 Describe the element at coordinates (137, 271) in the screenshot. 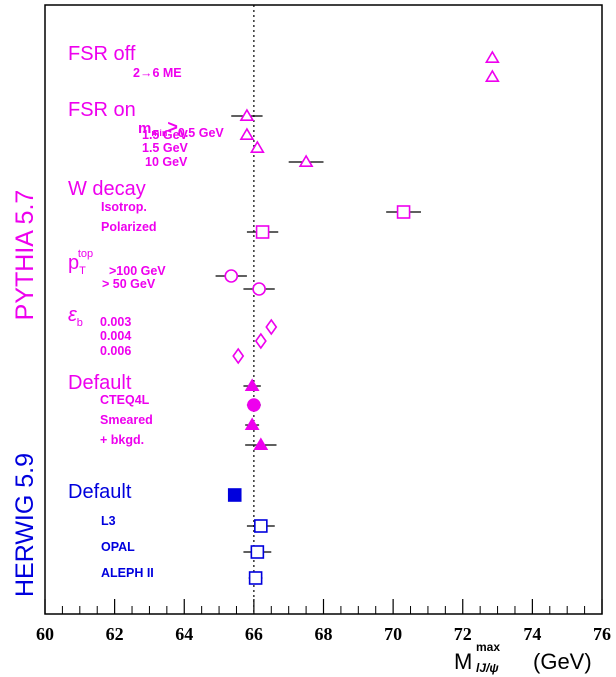

I see `row-label: >100 GeV` at that location.